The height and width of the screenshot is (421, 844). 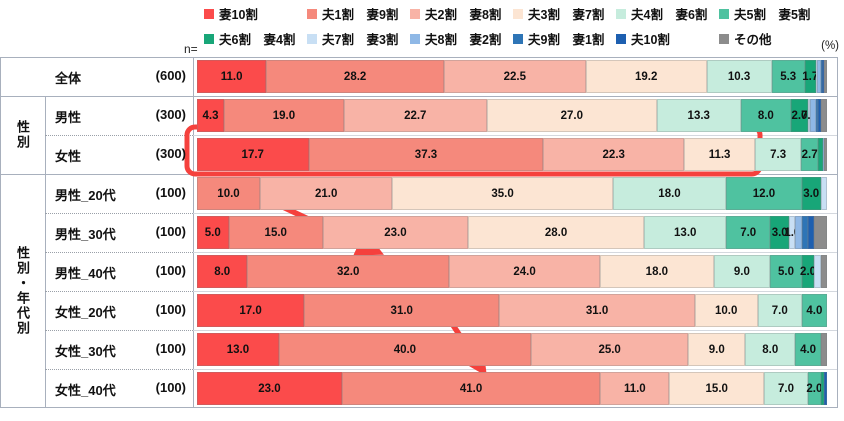 What do you see at coordinates (741, 271) in the screenshot?
I see `bar-value-label: 9.0` at bounding box center [741, 271].